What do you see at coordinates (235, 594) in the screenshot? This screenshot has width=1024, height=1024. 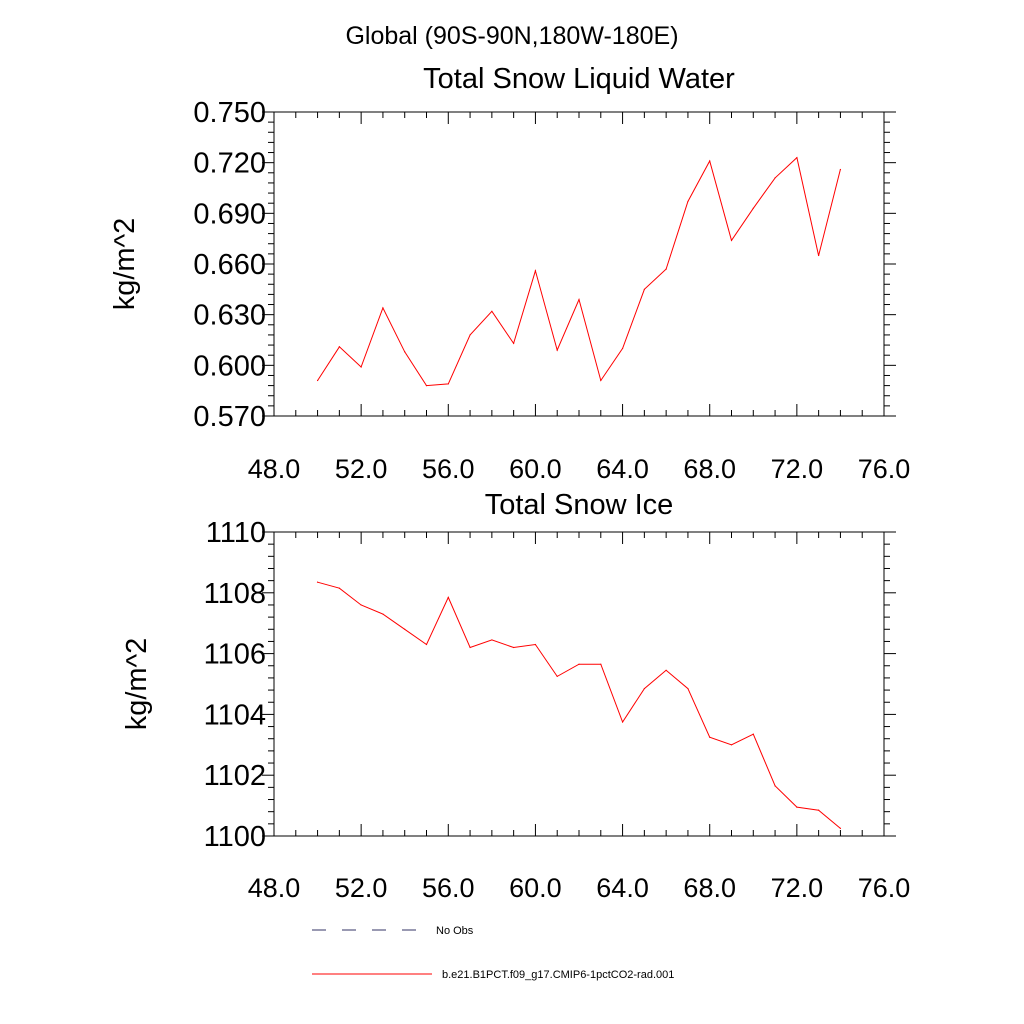 I see `y-tick-label: 1108` at bounding box center [235, 594].